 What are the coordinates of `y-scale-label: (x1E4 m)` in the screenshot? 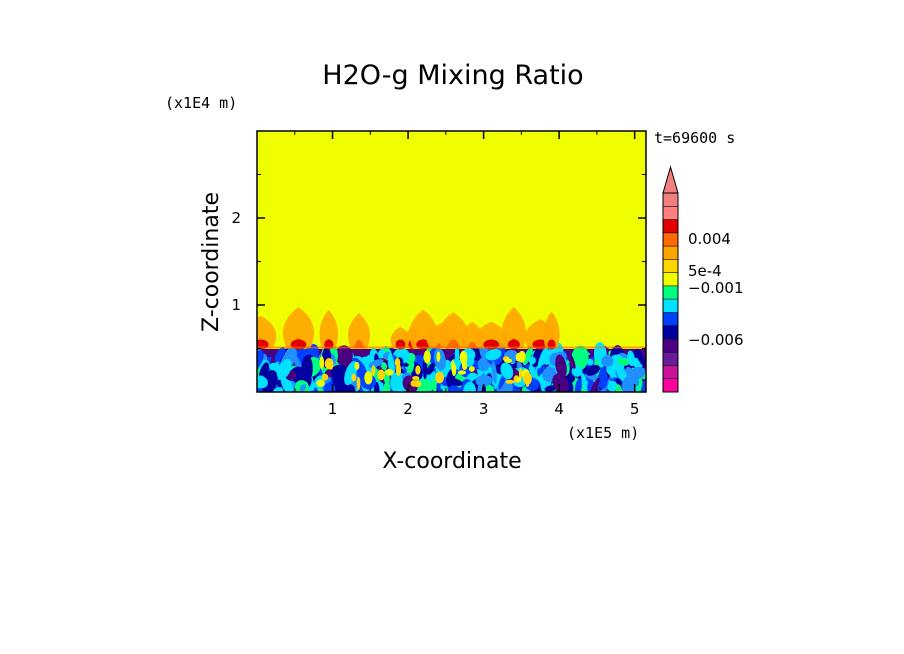 It's located at (201, 103).